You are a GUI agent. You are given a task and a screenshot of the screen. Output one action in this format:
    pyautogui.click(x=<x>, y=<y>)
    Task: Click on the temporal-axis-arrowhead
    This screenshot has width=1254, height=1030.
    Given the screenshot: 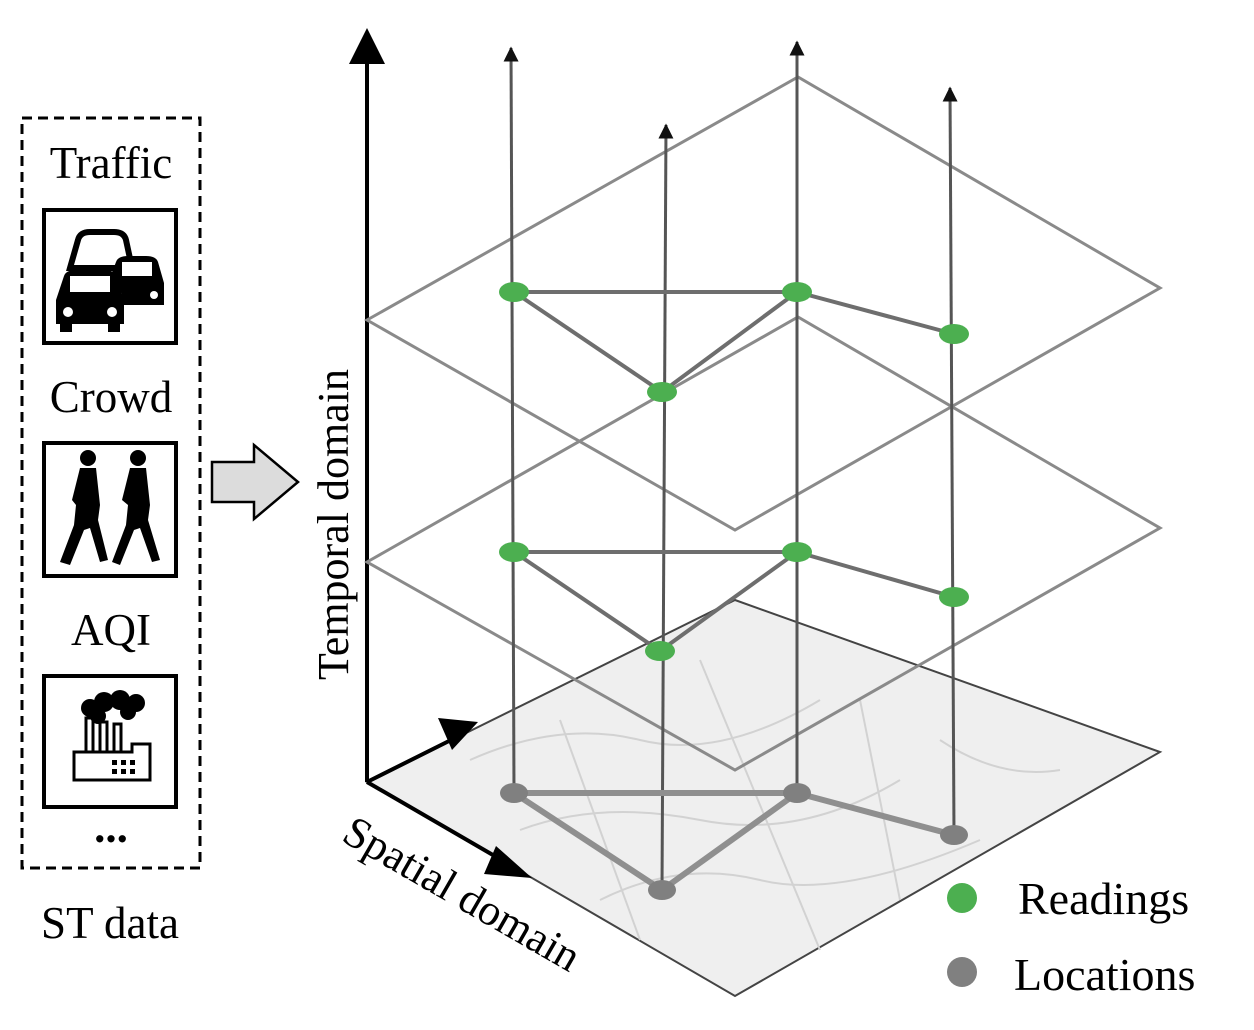 What is the action you would take?
    pyautogui.click(x=367, y=46)
    